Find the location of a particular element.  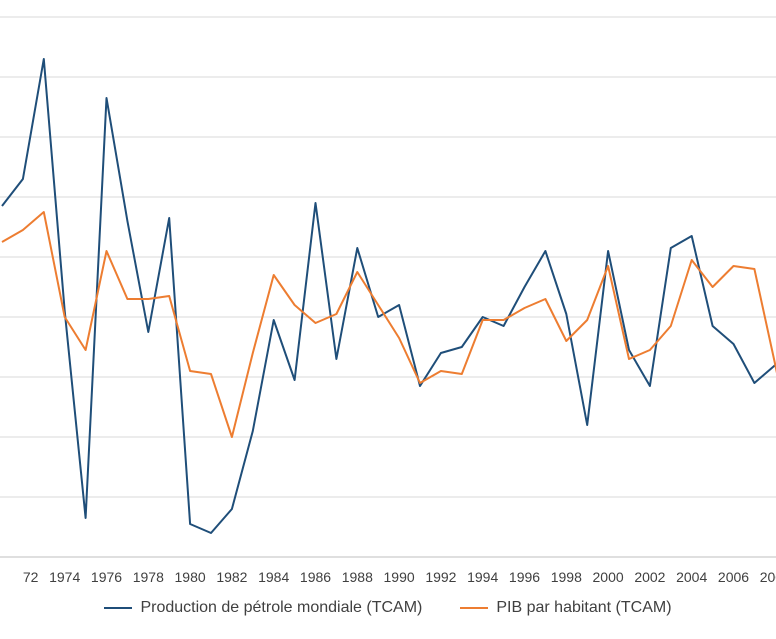

x-tick-label: 1976 is located at coordinates (106, 577).